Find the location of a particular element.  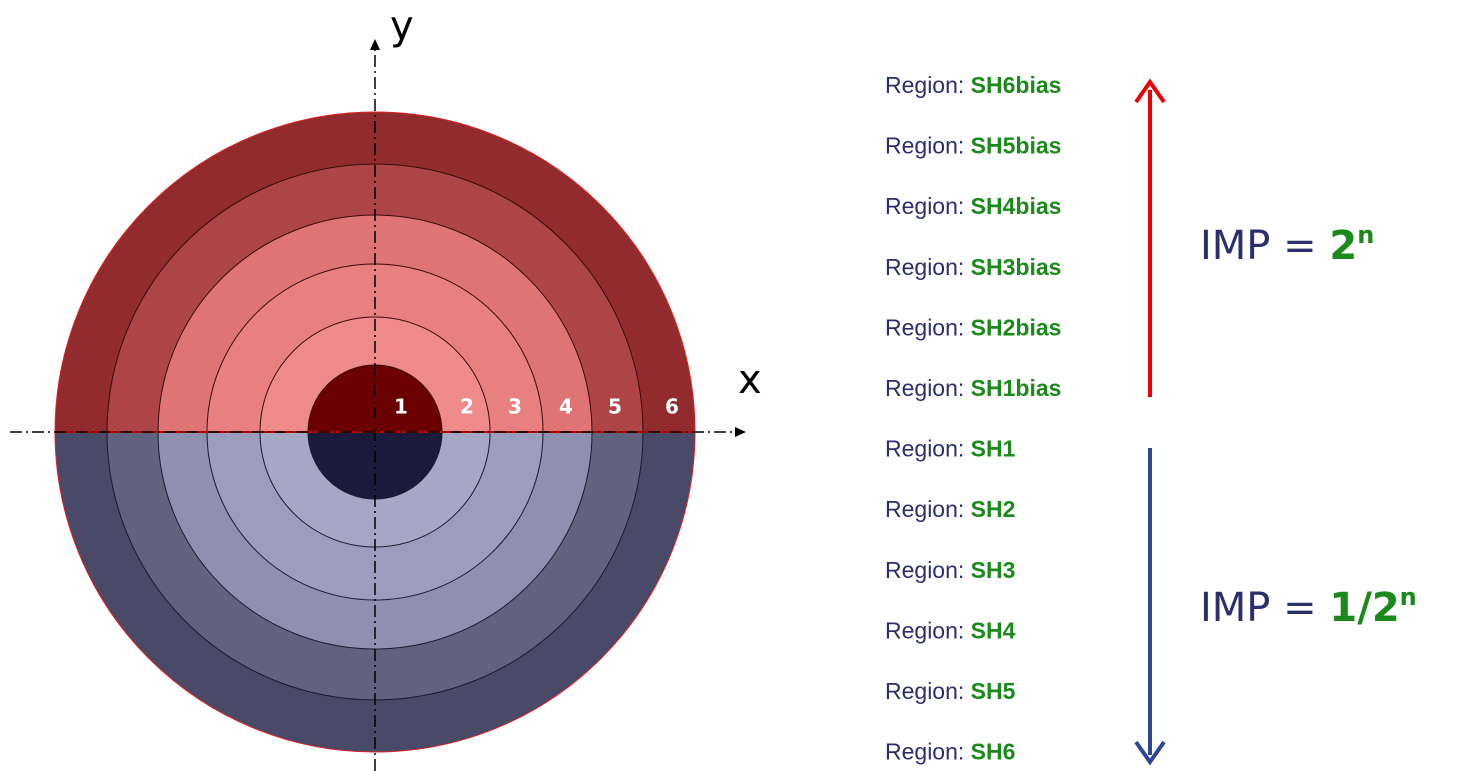

region-name: SH5bias is located at coordinates (1016, 146).